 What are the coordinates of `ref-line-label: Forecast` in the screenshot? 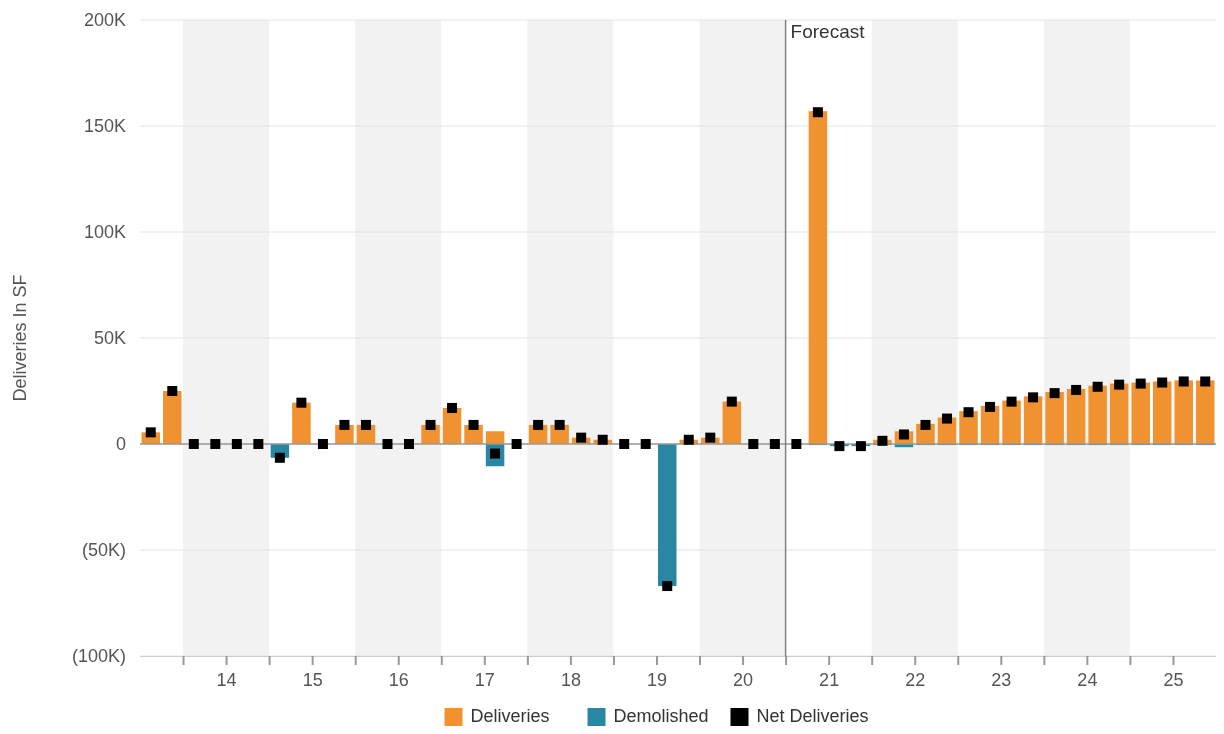 It's located at (828, 31).